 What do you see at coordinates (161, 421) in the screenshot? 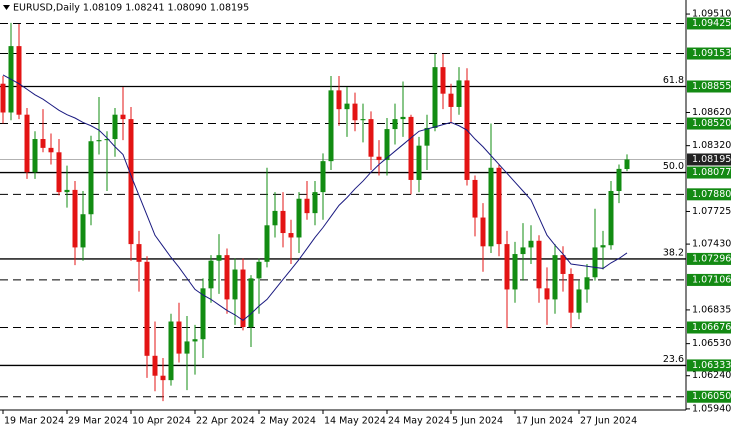
I see `x-tick-label: 10 Apr 2024` at bounding box center [161, 421].